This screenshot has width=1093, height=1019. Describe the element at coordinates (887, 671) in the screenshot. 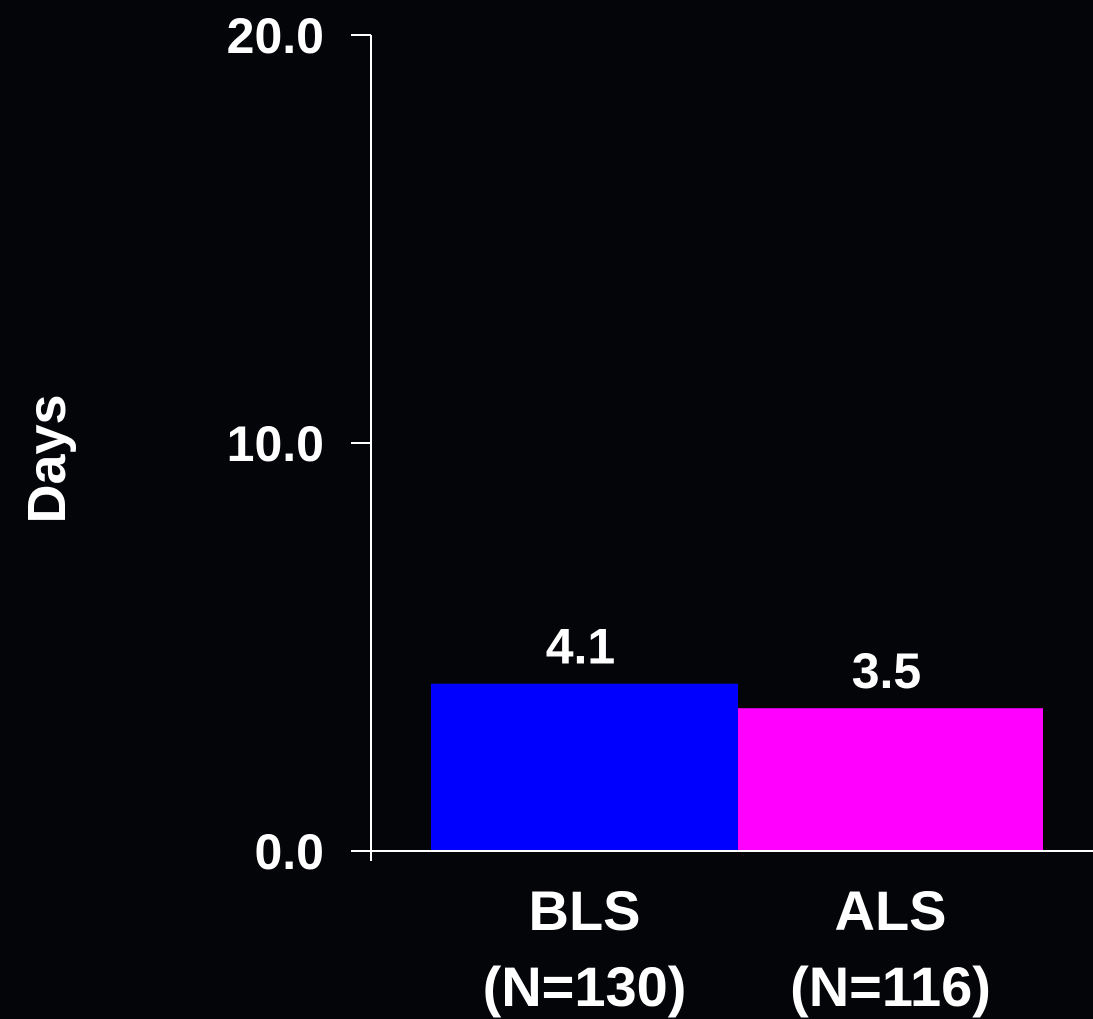

I see `value-label: 3.5` at that location.